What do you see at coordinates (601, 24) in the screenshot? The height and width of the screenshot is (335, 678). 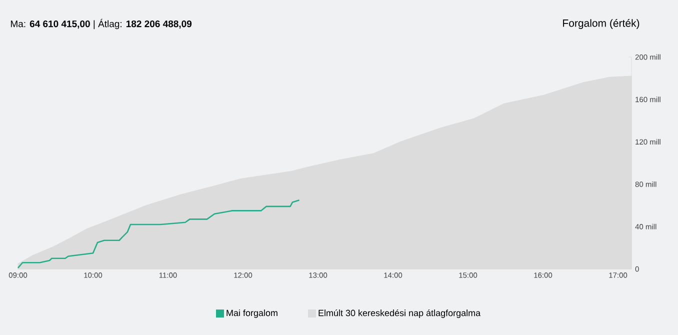 I see `chart-subtitle: Forgalom (érték)` at bounding box center [601, 24].